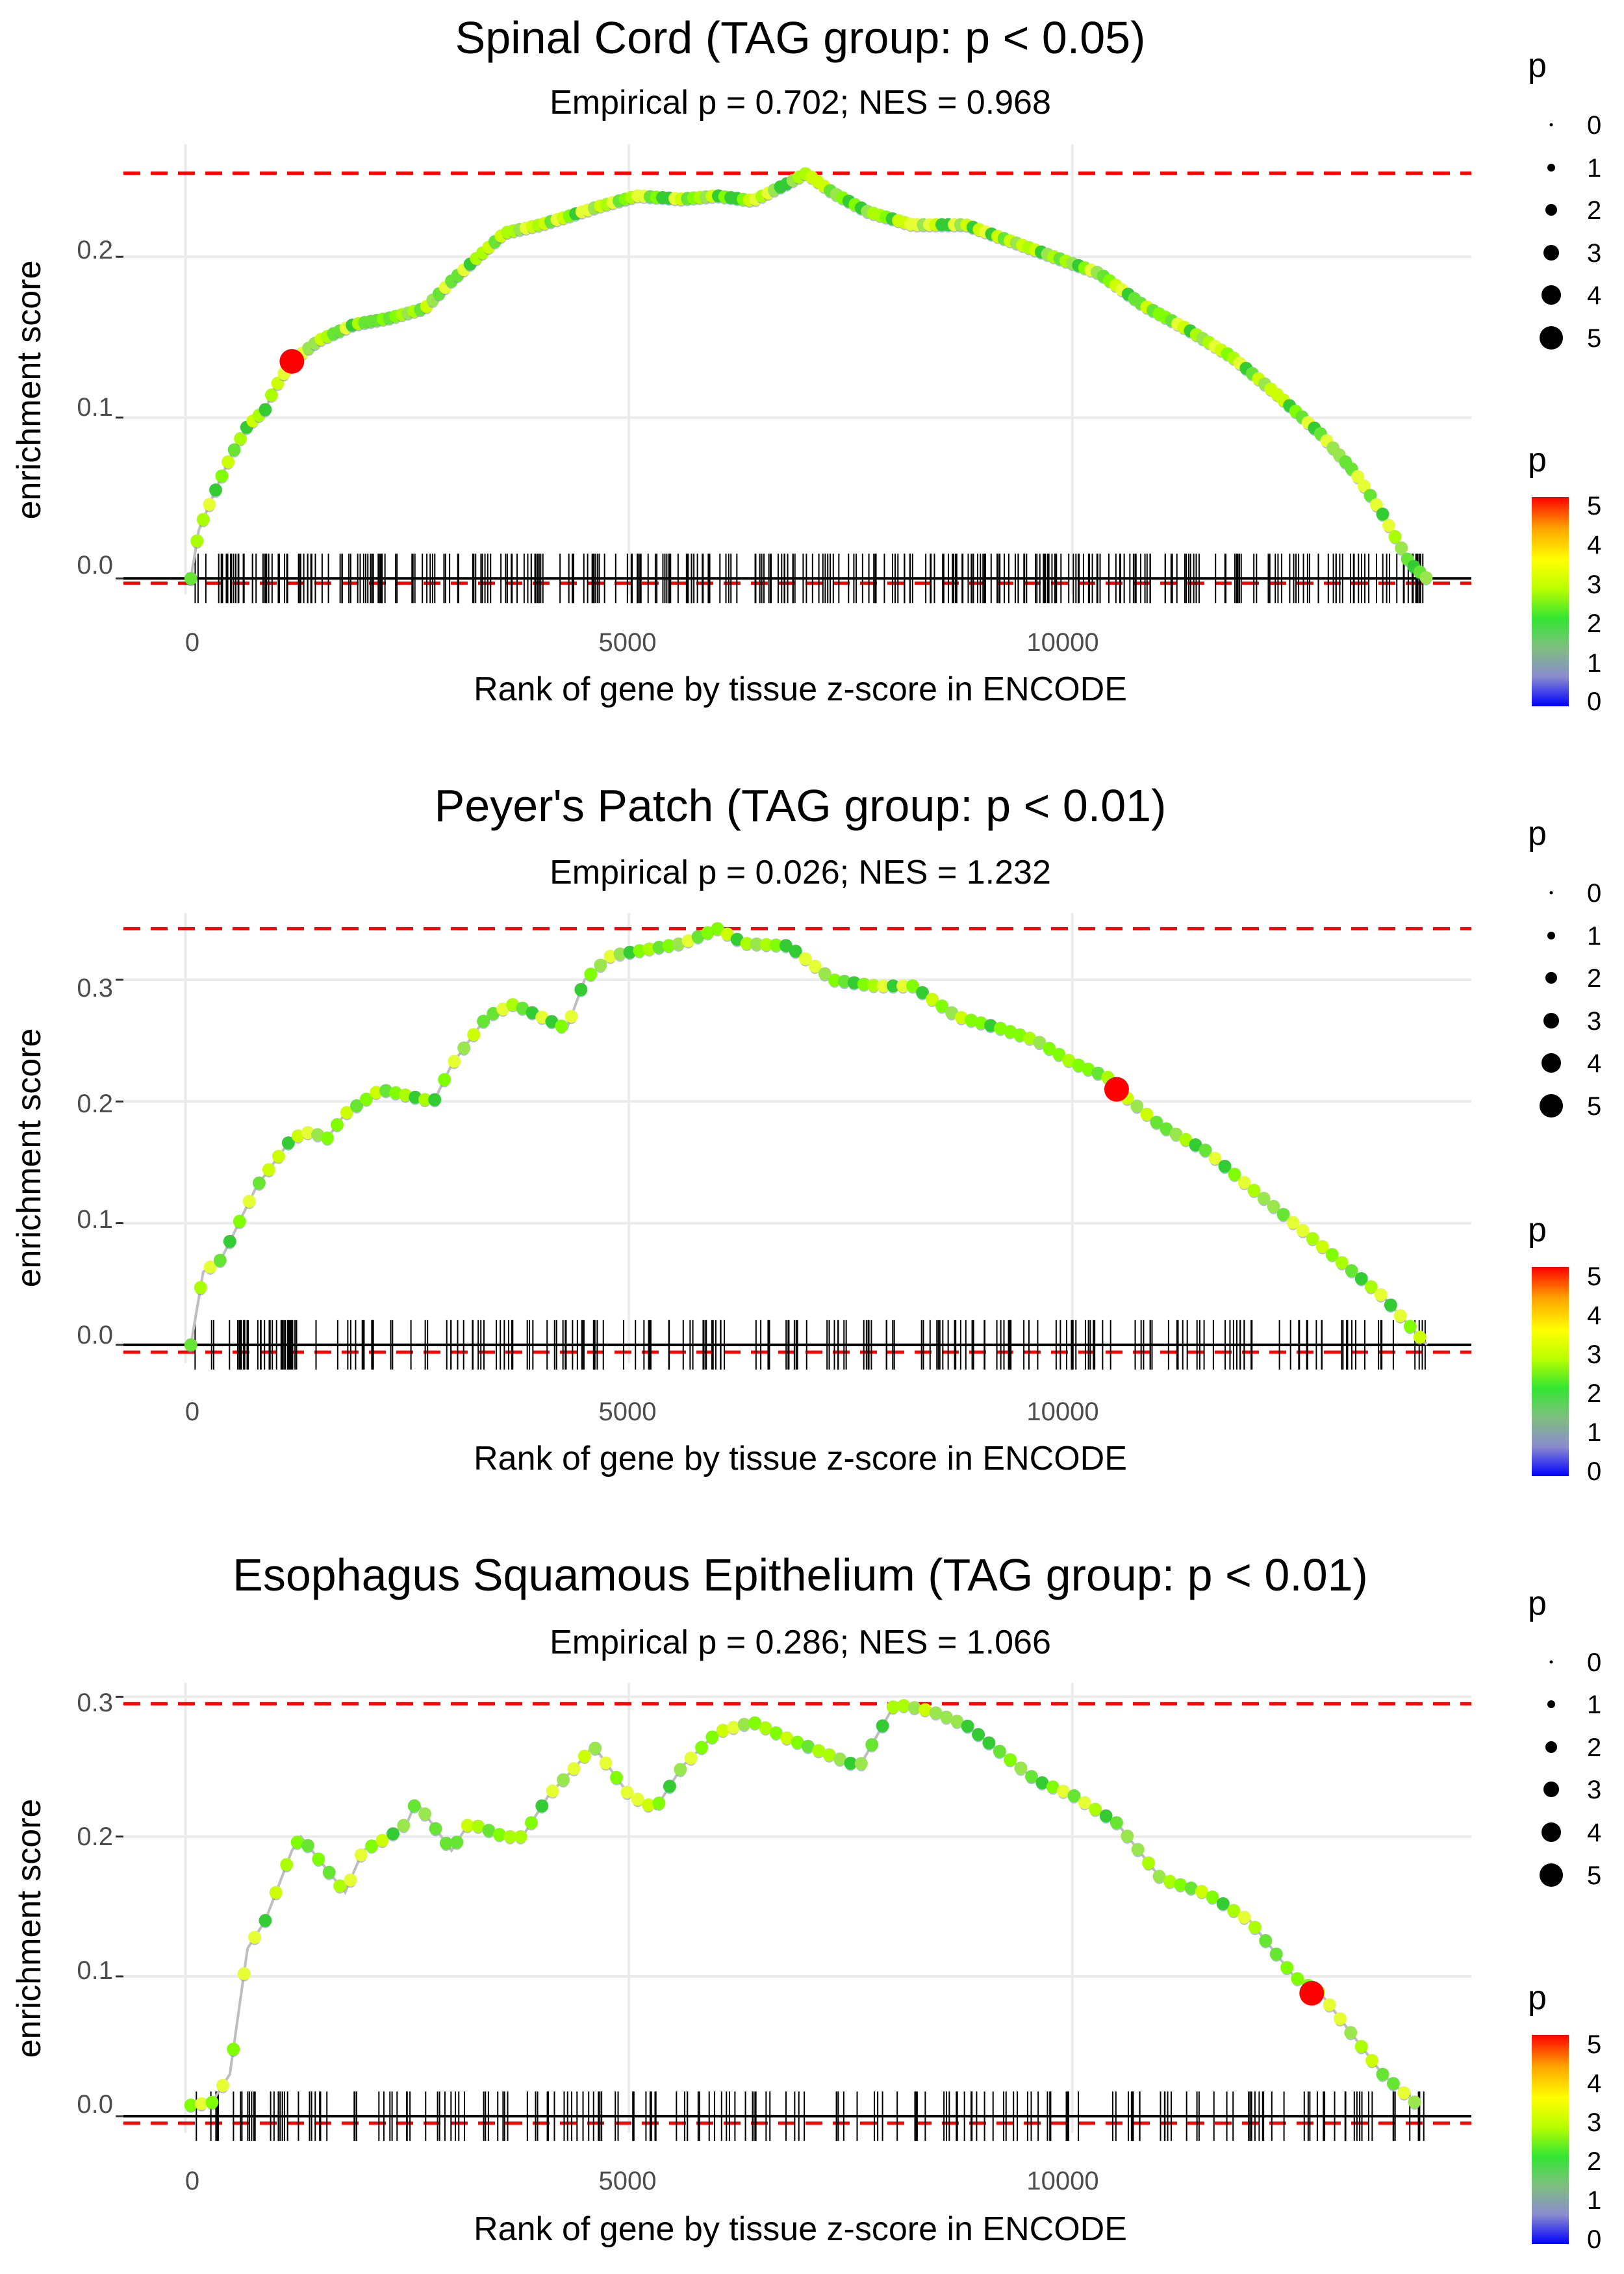  I want to click on x-tick-label: 5000, so click(628, 1412).